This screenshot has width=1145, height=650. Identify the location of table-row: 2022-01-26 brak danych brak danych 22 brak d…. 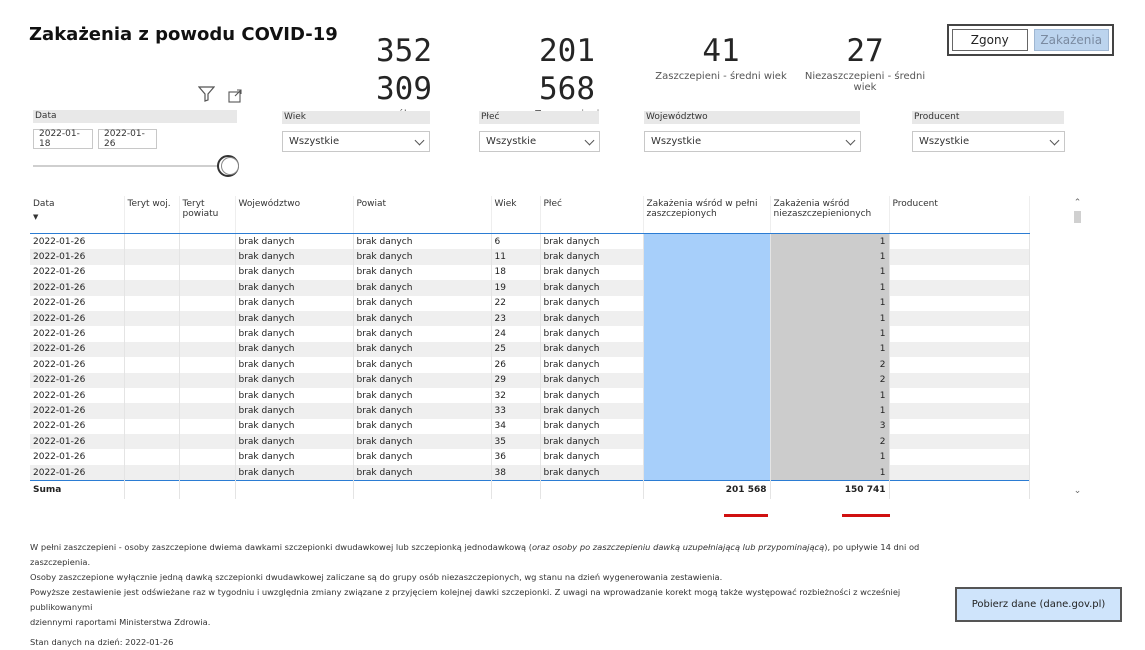
(530, 303).